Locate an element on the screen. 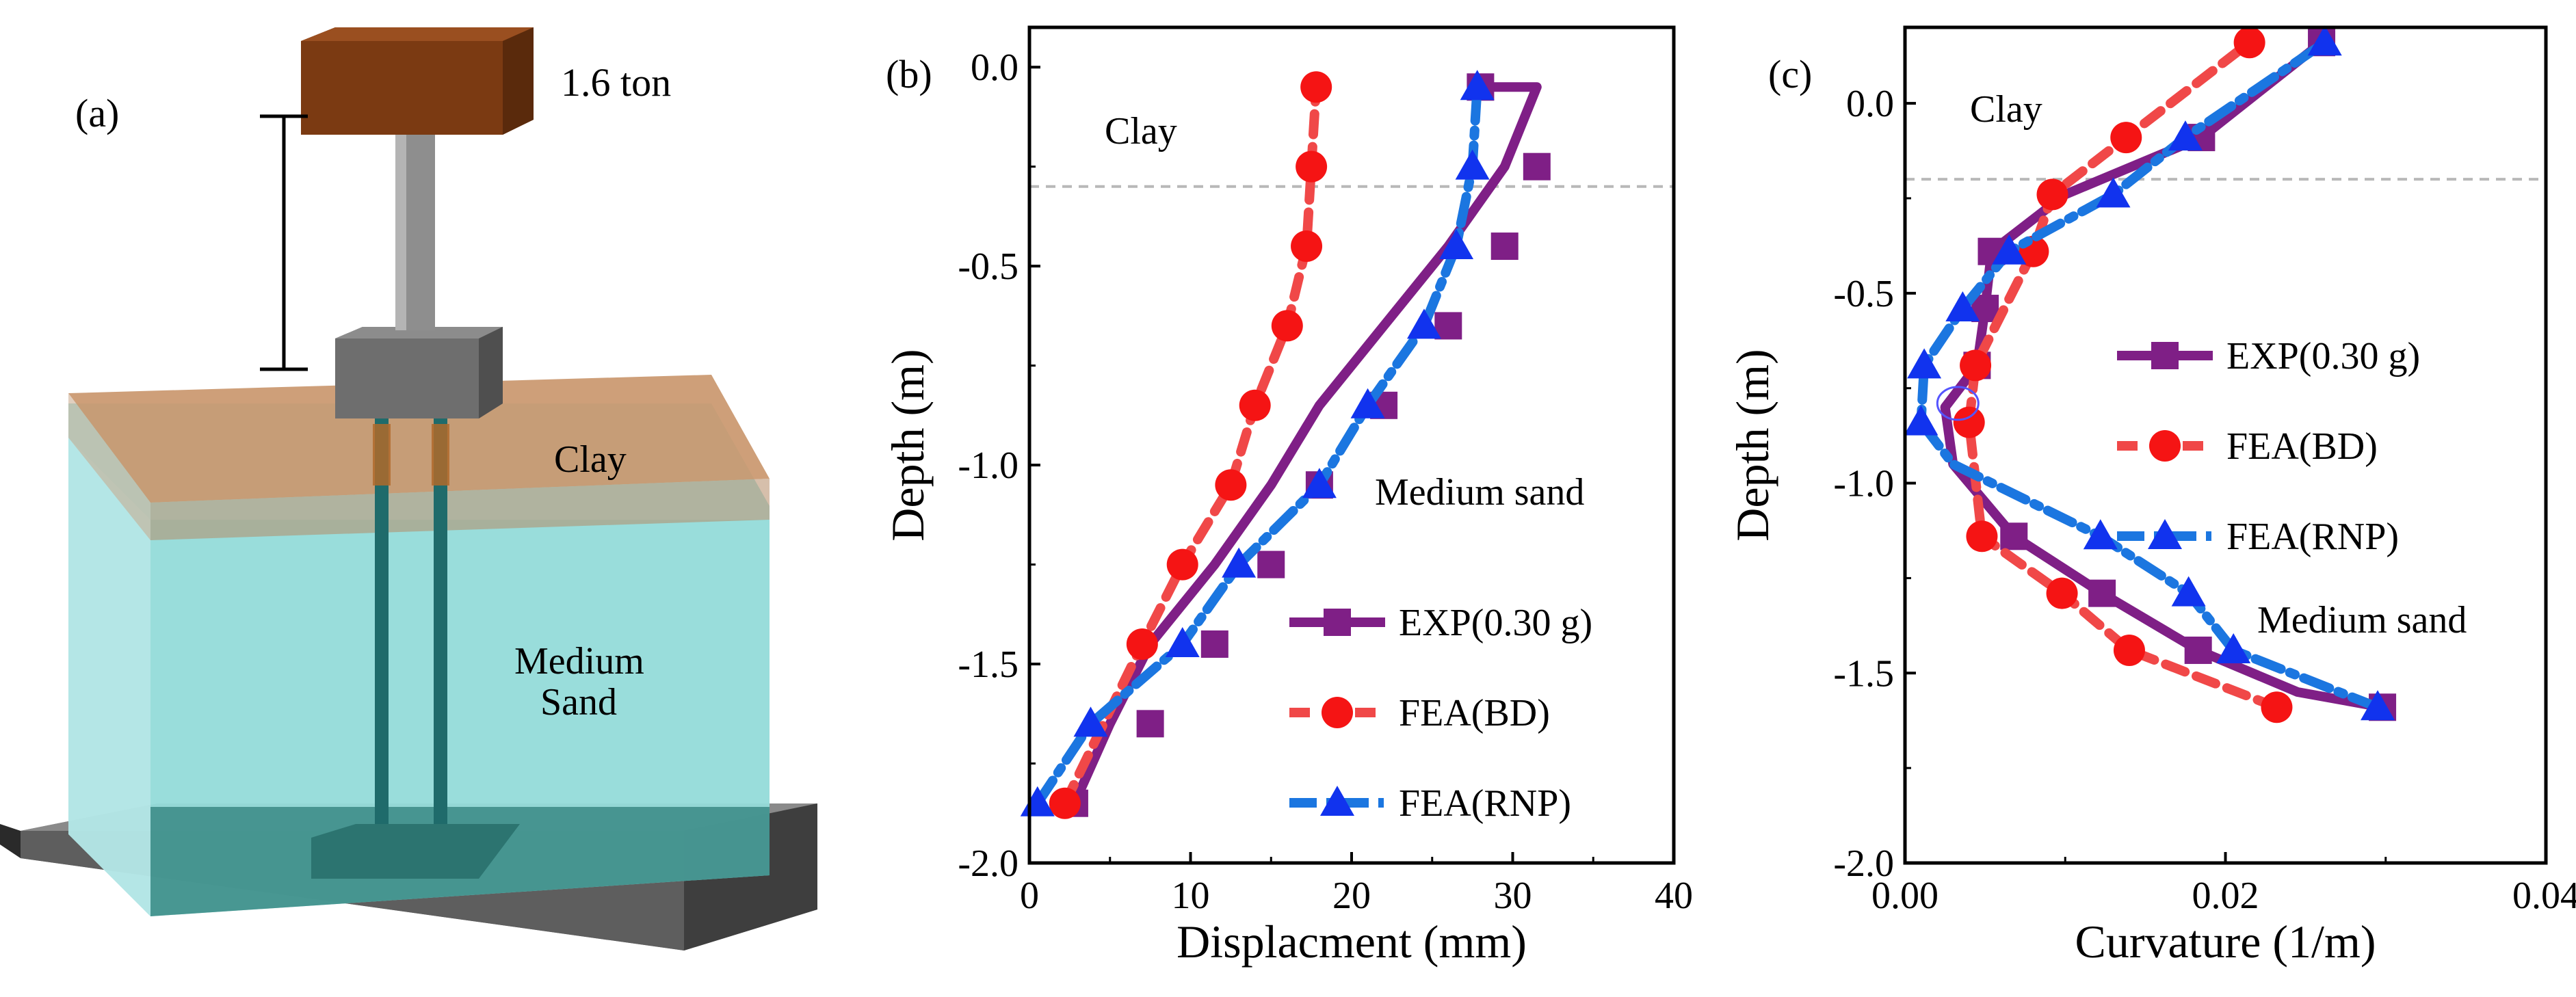 The image size is (2576, 997). x-axis-label: Displacment (mm) is located at coordinates (1352, 942).